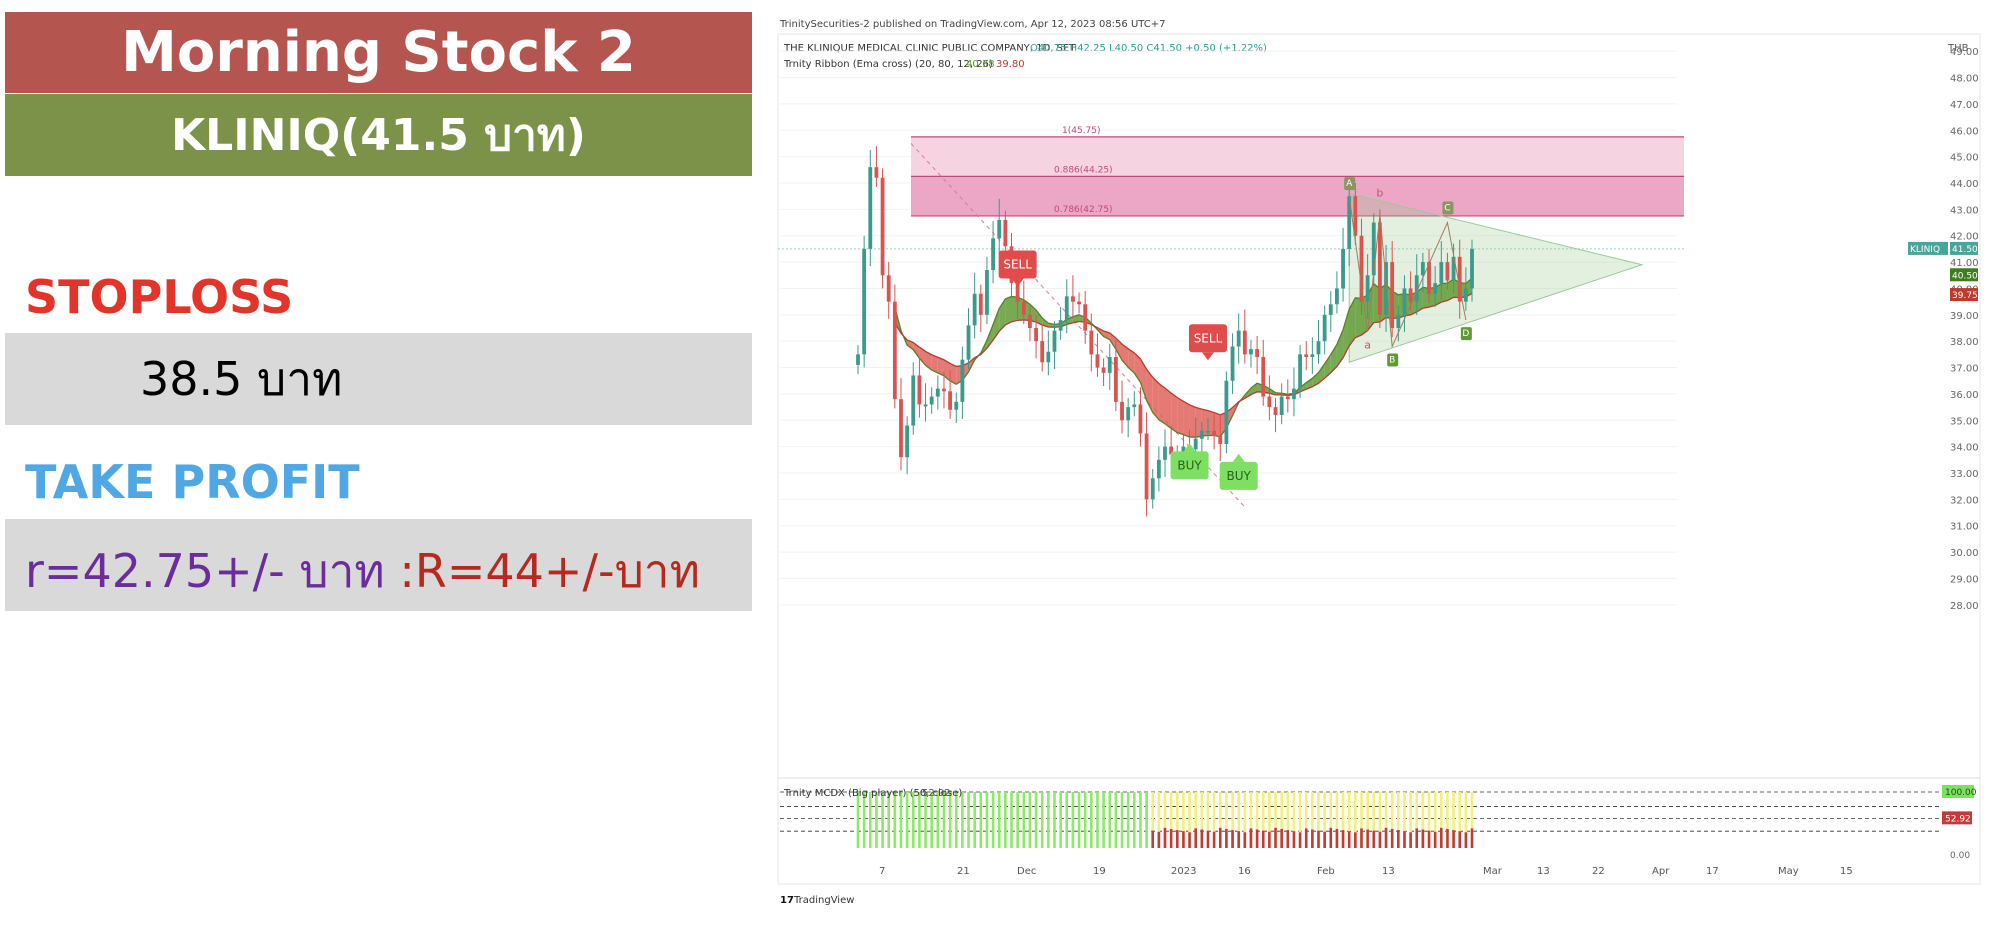 The image size is (1992, 926). What do you see at coordinates (1466, 334) in the screenshot?
I see `pattern-badge` at bounding box center [1466, 334].